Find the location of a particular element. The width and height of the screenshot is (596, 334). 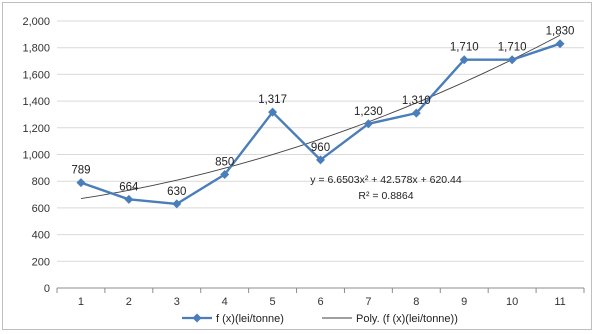

x-tick-label: 10 is located at coordinates (512, 302).